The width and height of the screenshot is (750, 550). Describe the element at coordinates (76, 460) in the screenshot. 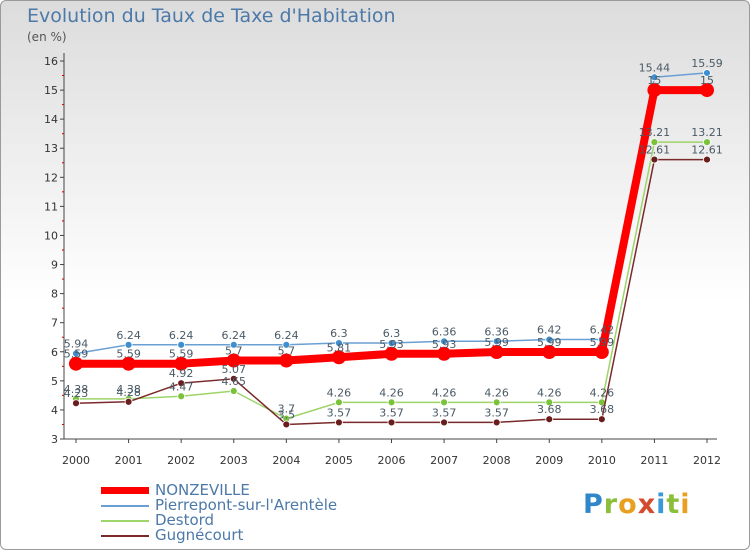

I see `x-tick-label: 2000` at that location.